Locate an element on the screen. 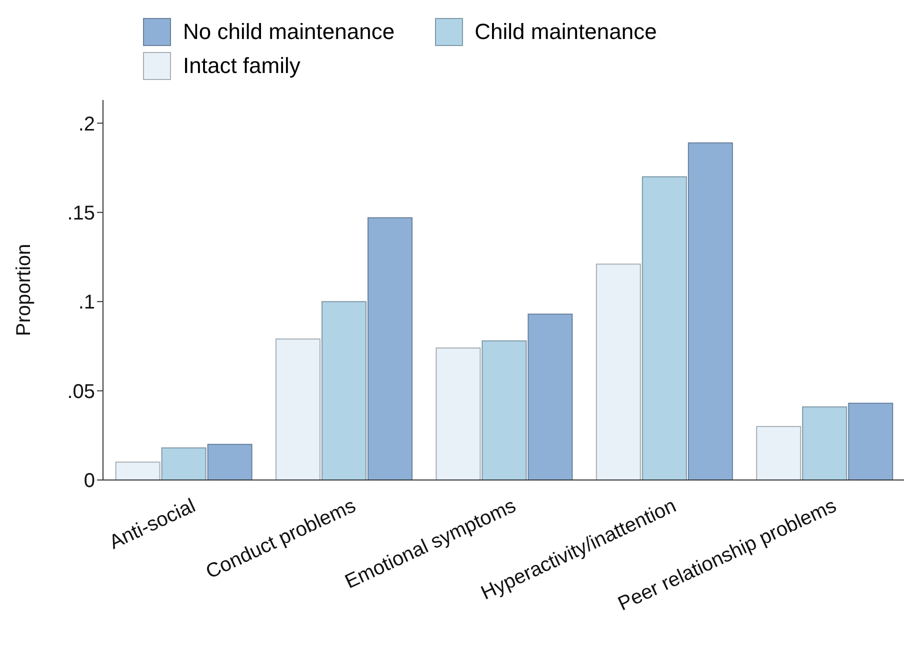 The image size is (922, 648). y-tick-label: 0 is located at coordinates (89, 481).